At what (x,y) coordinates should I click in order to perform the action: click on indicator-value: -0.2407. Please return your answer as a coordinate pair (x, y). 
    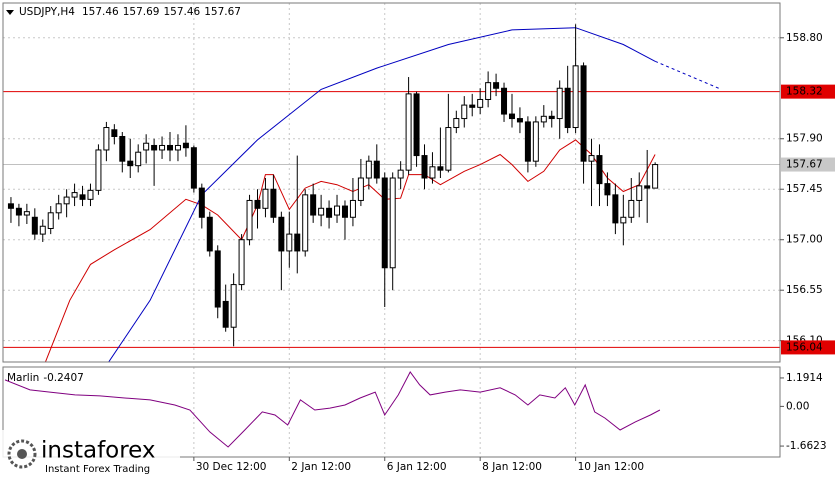
    Looking at the image, I should click on (63, 378).